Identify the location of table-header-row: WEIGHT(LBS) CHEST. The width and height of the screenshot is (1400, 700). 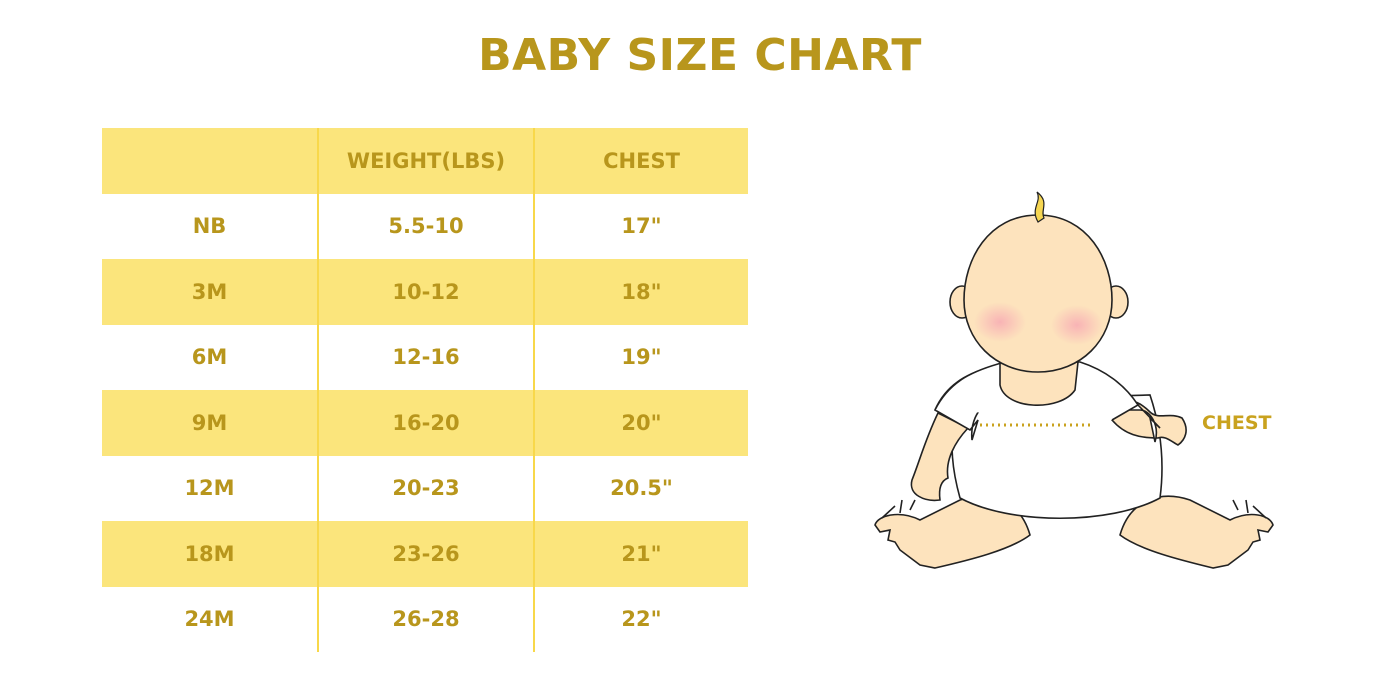
(425, 161).